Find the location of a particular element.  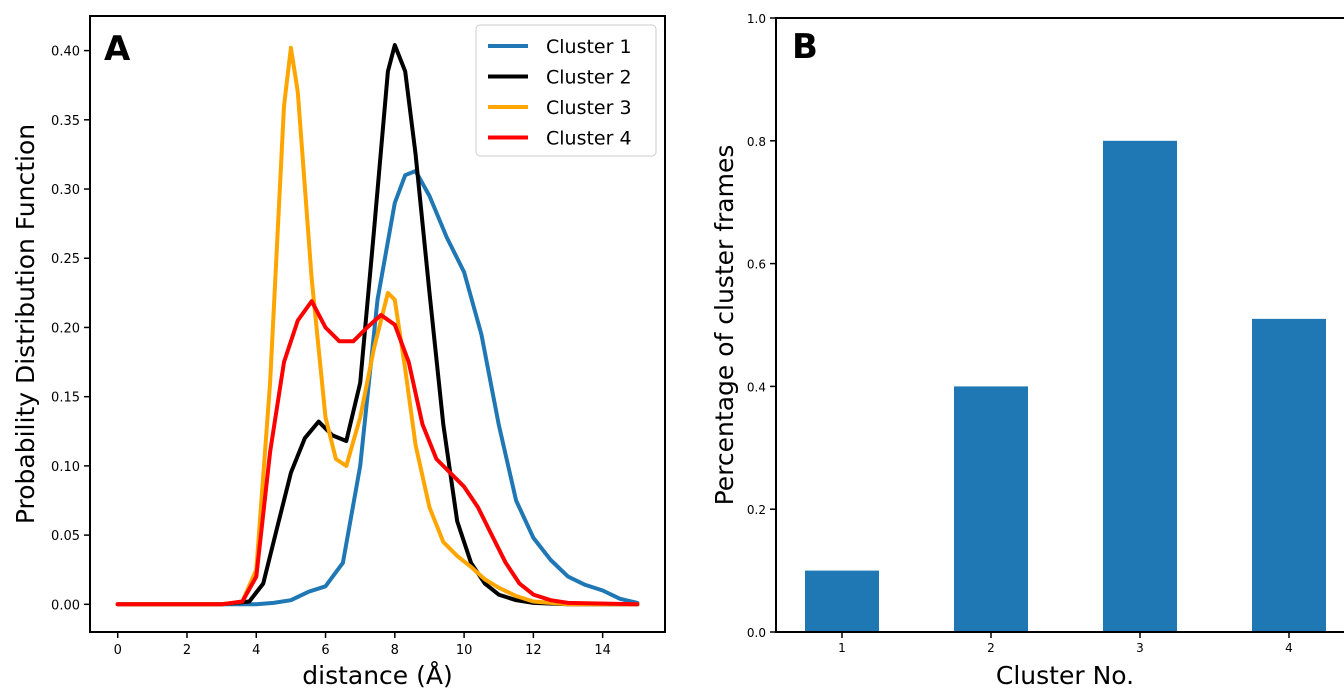

panel-a-legend: Cluster 1 Cluster 2 Cluster 3 Cluster 4 is located at coordinates (566, 90).